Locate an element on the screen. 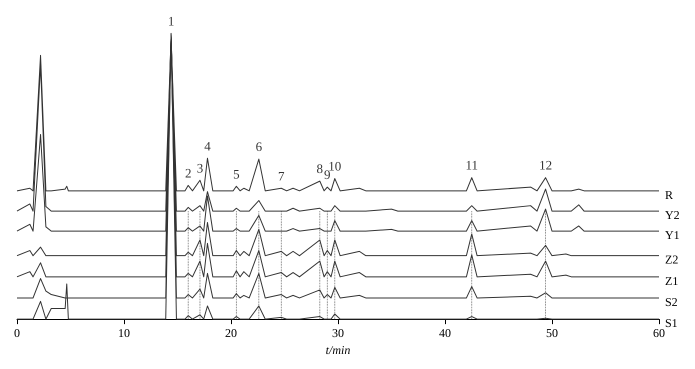 The height and width of the screenshot is (369, 695). series-label: Y2 is located at coordinates (672, 215).